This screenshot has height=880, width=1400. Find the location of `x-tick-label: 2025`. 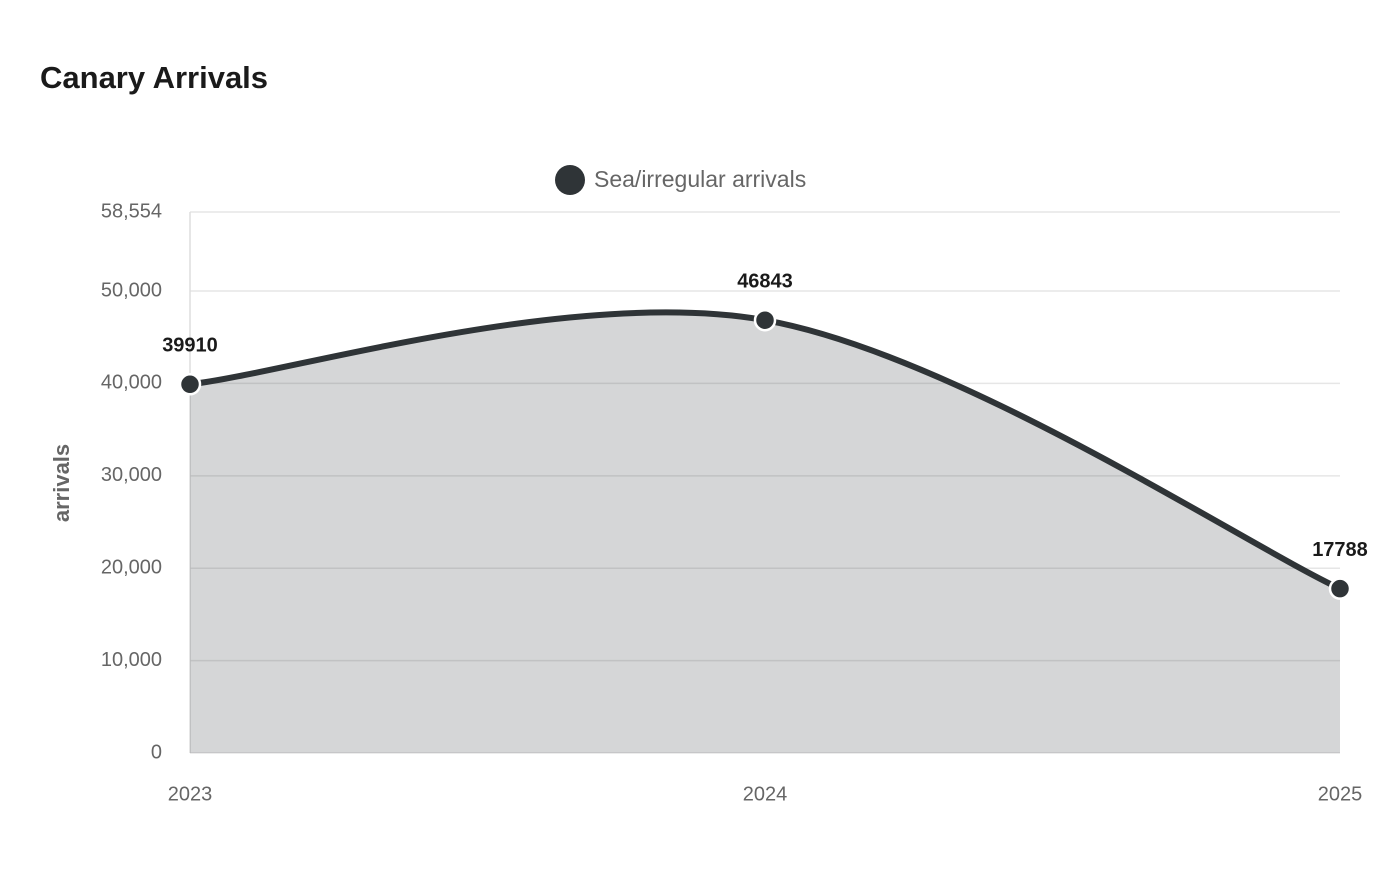

x-tick-label: 2025 is located at coordinates (1340, 794).